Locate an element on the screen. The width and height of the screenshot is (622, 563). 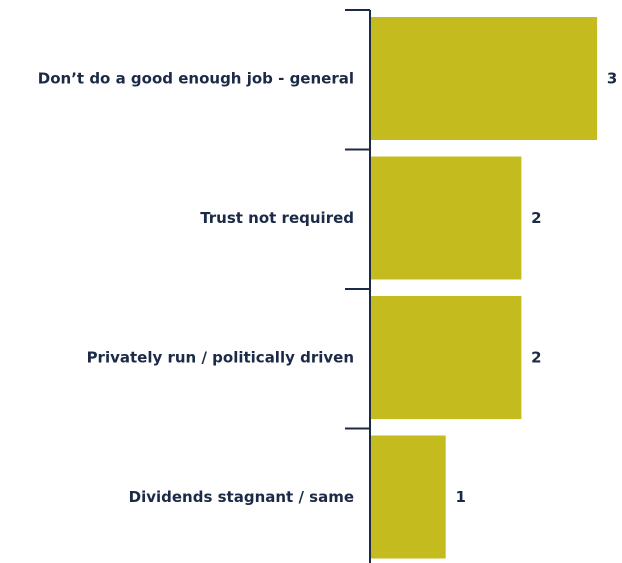
category-label: Privately run / politically driven is located at coordinates (220, 358).